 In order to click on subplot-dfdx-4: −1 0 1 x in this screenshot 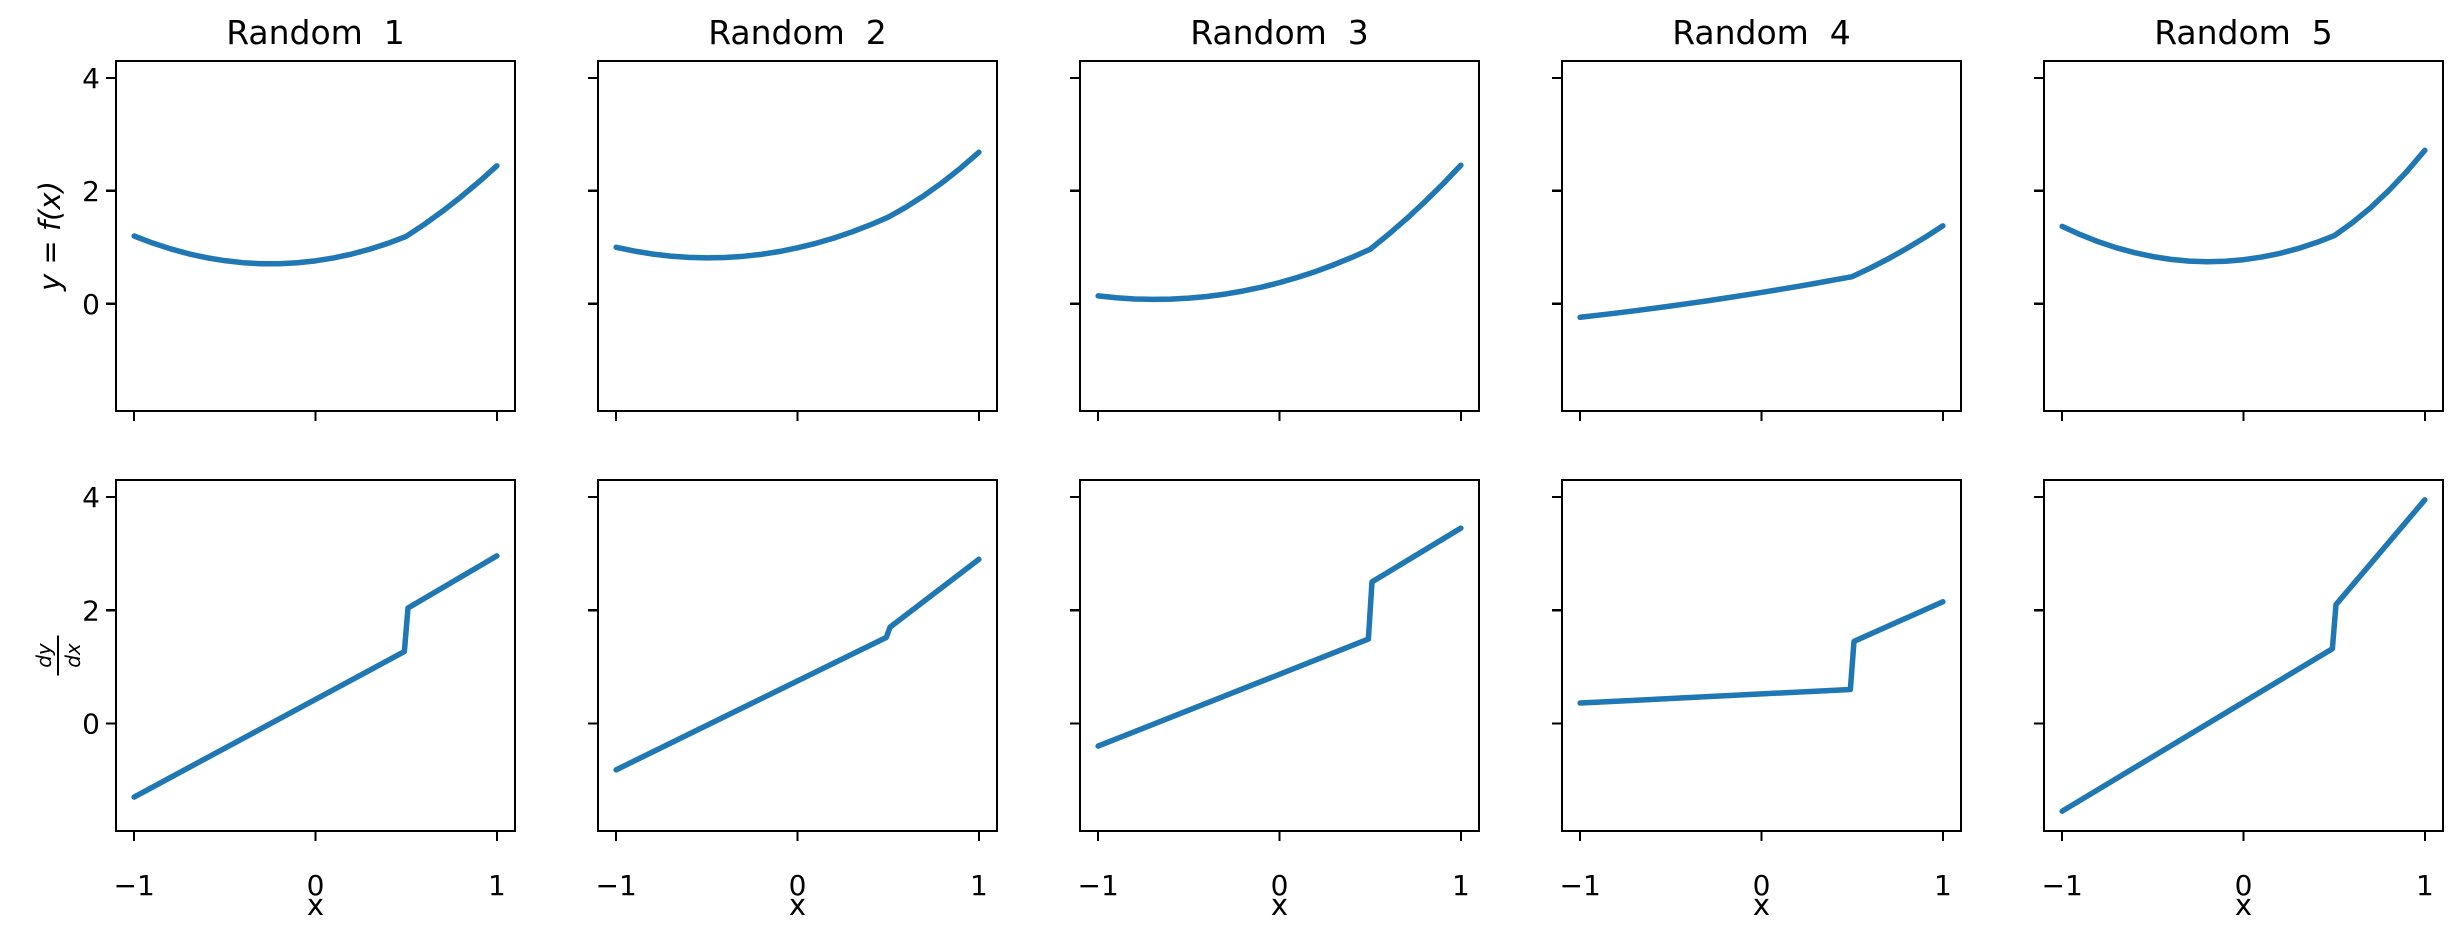, I will do `click(1757, 700)`.